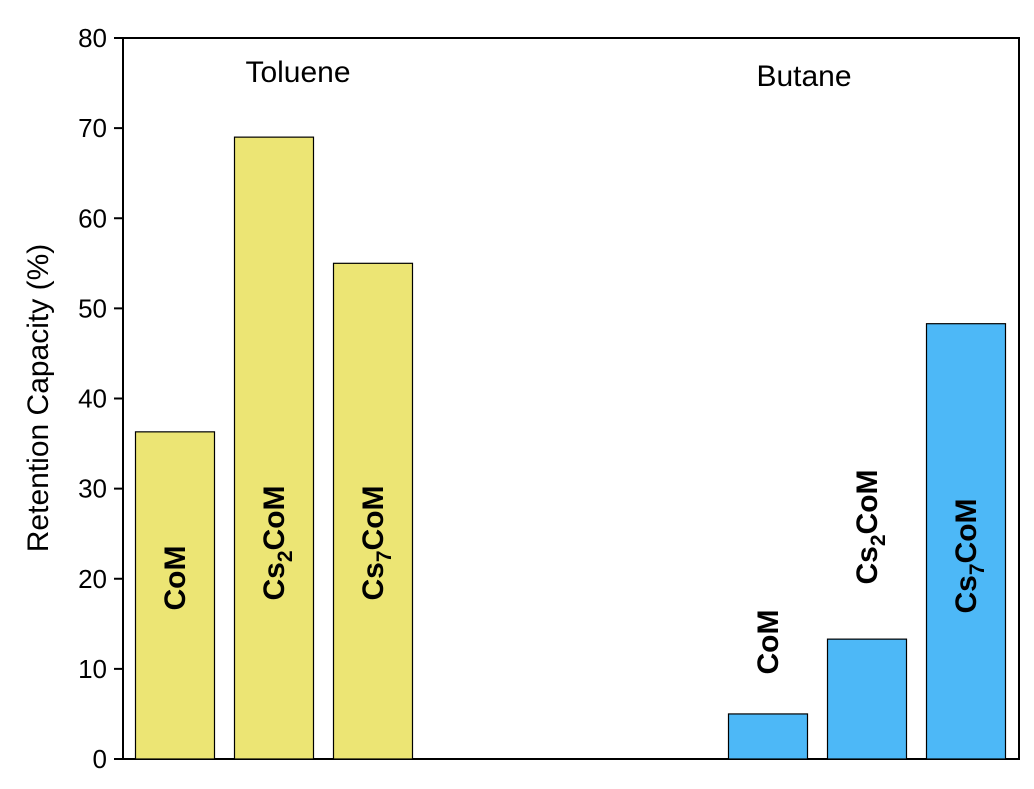  Describe the element at coordinates (274, 448) in the screenshot. I see `bar-toluene-cs2com` at that location.